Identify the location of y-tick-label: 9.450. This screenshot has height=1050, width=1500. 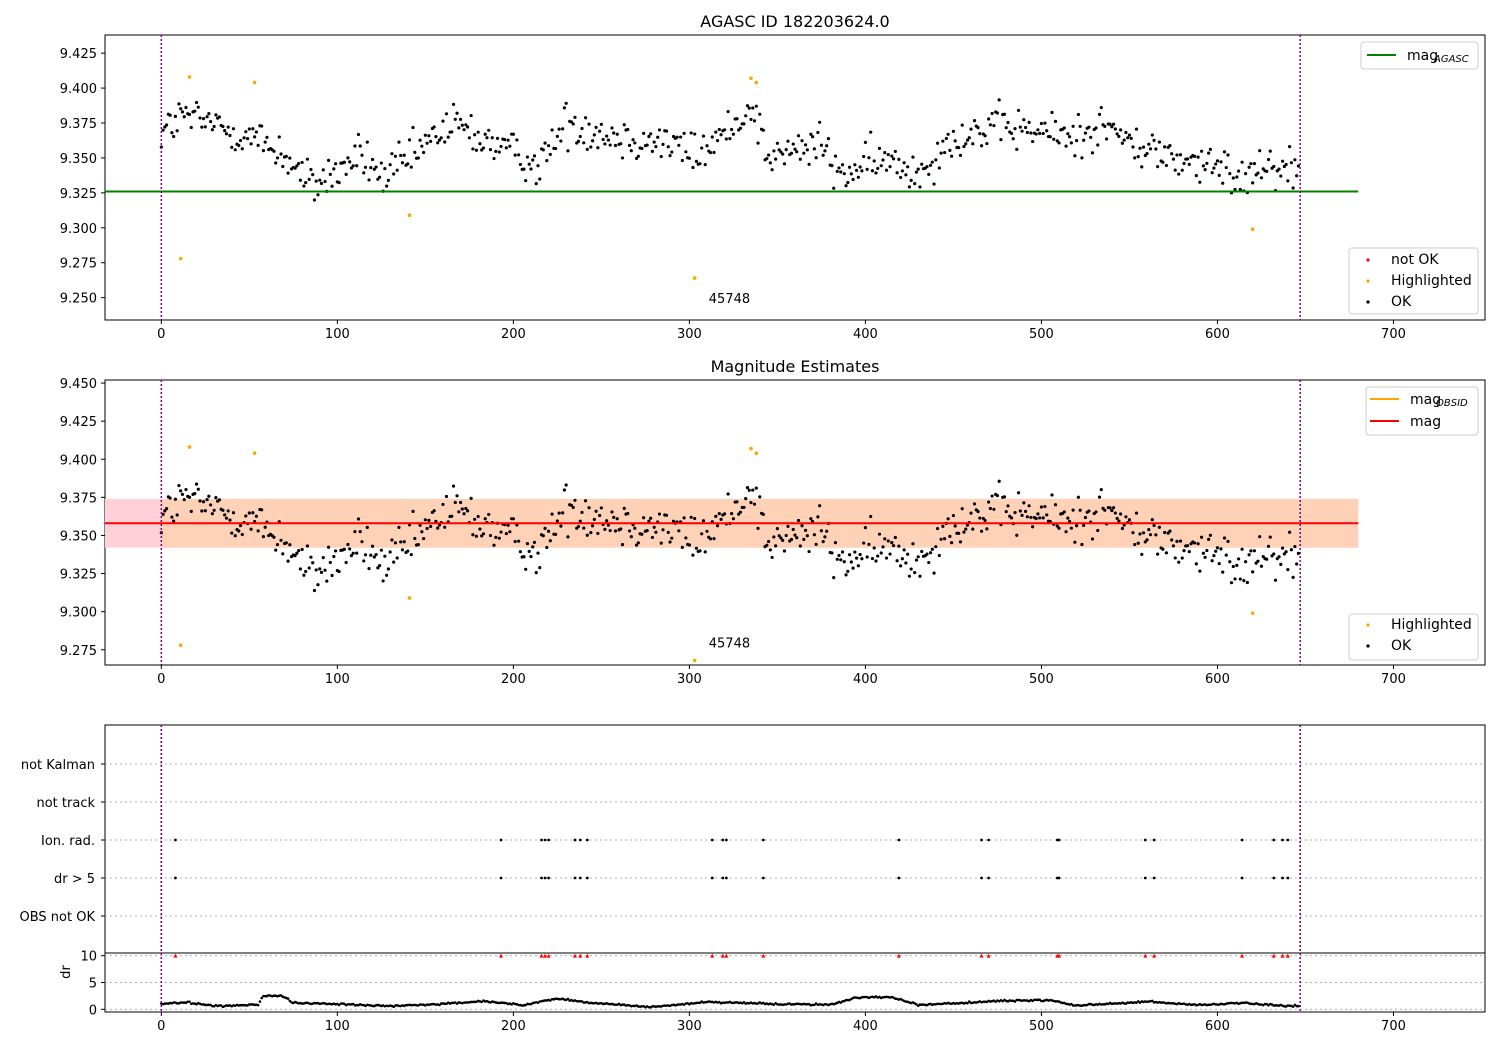
(78, 384).